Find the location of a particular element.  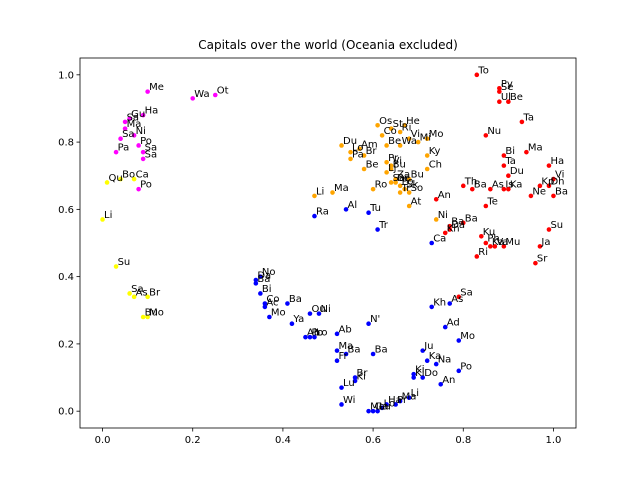

point-label: Os is located at coordinates (385, 121).